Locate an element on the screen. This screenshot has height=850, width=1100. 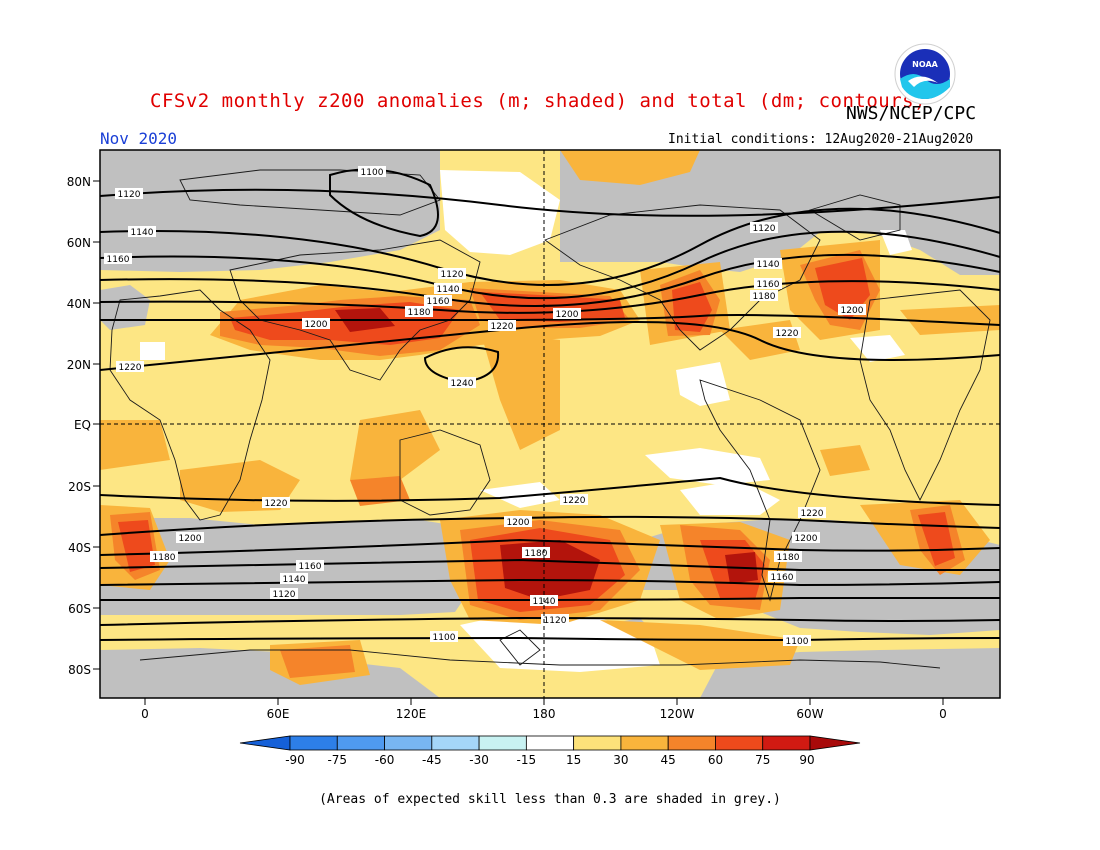
lat-label: 60N is located at coordinates (79, 243).